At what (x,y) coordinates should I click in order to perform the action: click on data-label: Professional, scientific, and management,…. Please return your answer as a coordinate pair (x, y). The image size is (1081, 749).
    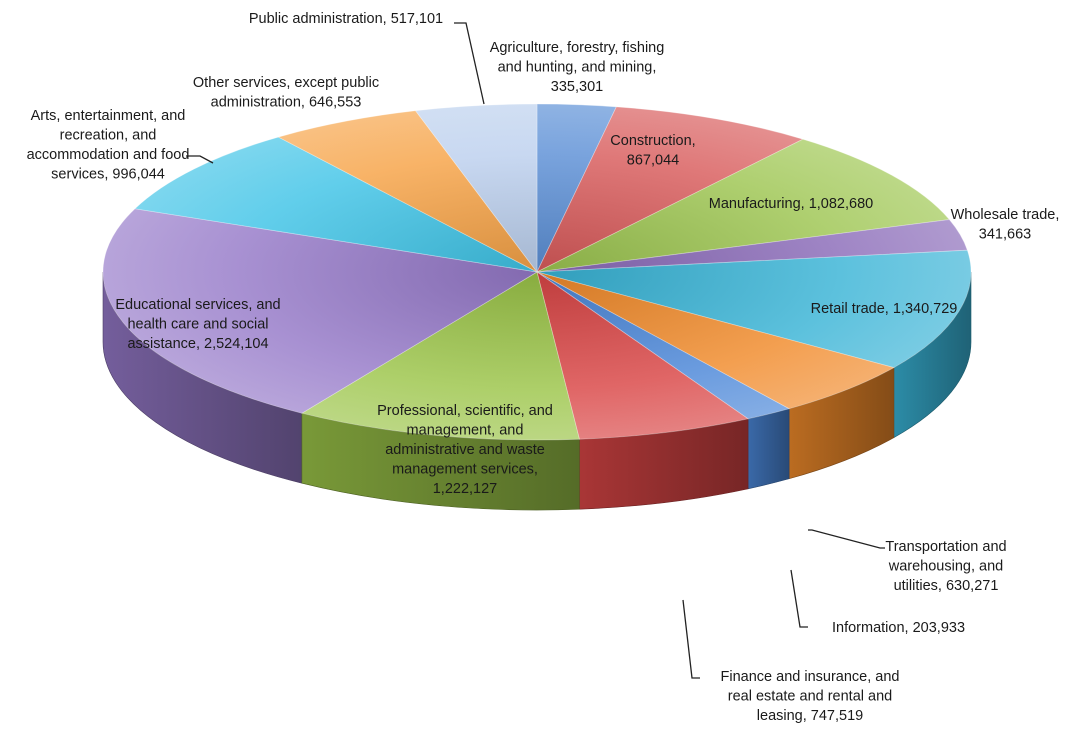
    Looking at the image, I should click on (465, 450).